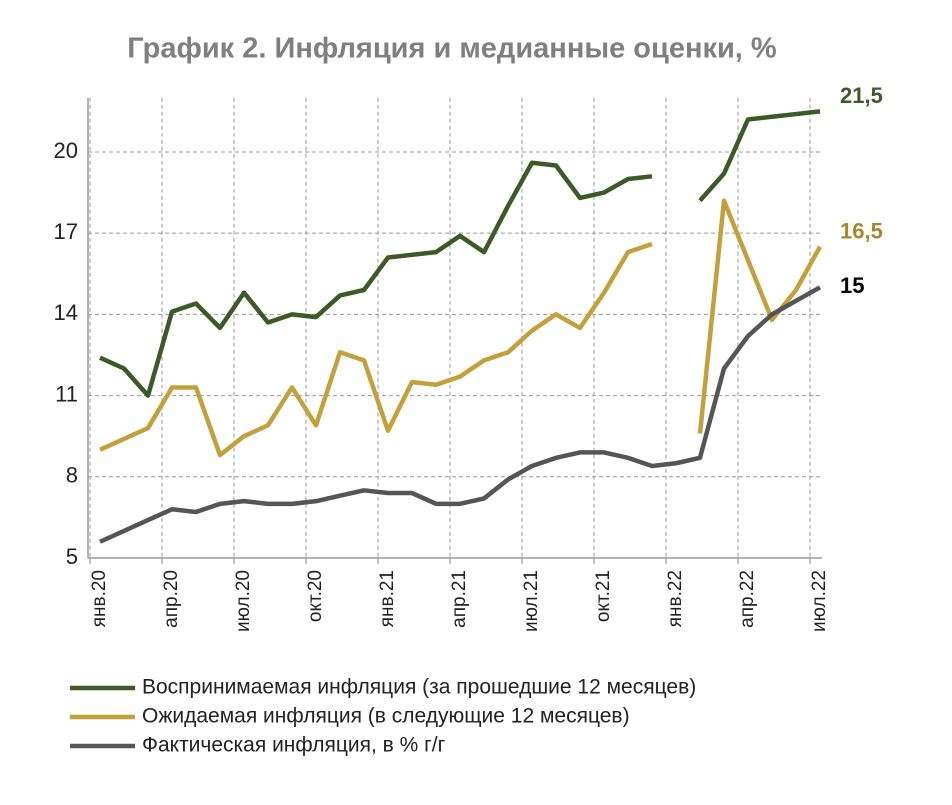  I want to click on x-tick-label: янв.20, so click(99, 598).